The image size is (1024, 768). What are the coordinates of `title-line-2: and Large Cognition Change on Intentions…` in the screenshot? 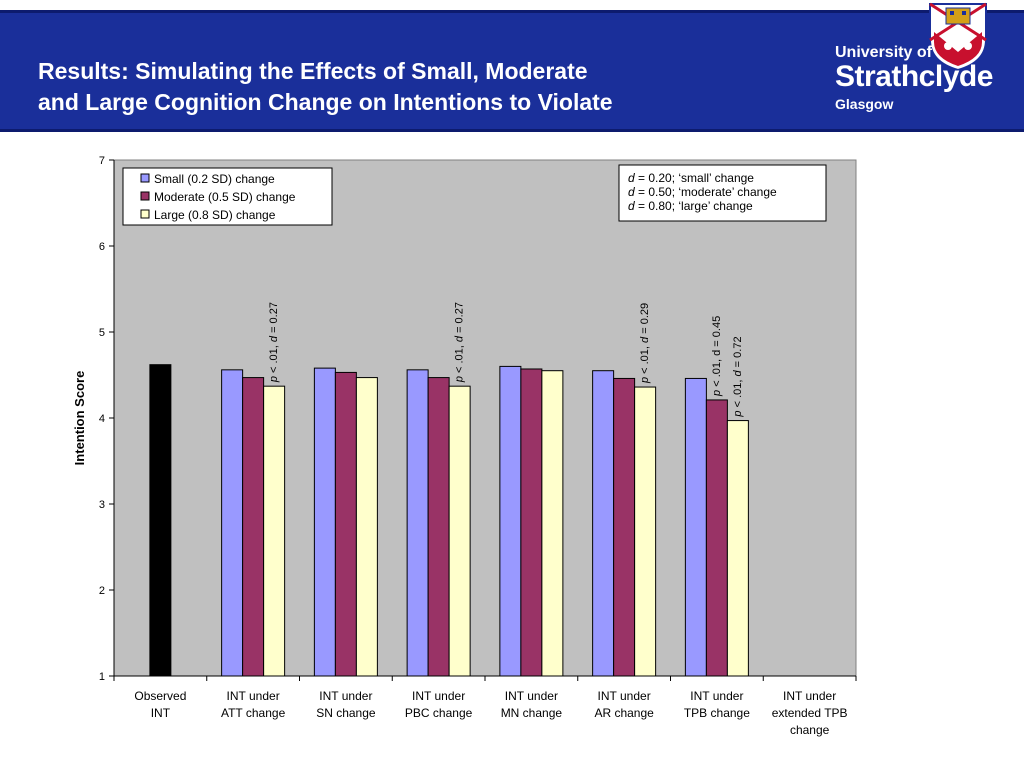 It's located at (325, 102).